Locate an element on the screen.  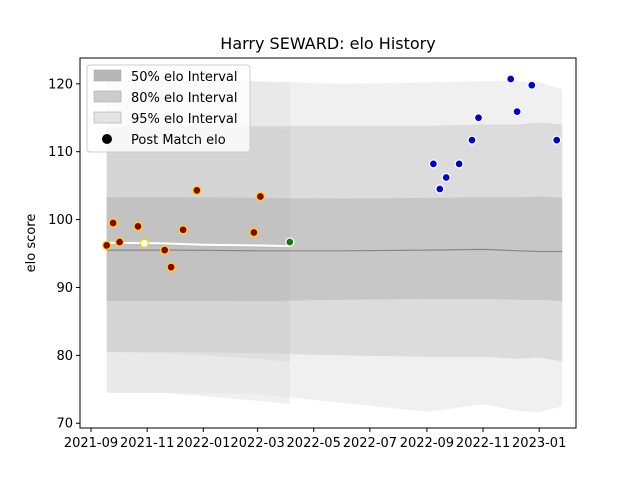
y-tick-label-1: 70 is located at coordinates (64, 424).